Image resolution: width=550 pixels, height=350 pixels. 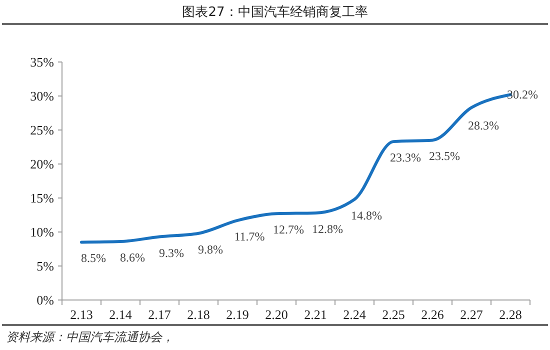 What do you see at coordinates (366, 215) in the screenshot?
I see `data-label: 14.8%` at bounding box center [366, 215].